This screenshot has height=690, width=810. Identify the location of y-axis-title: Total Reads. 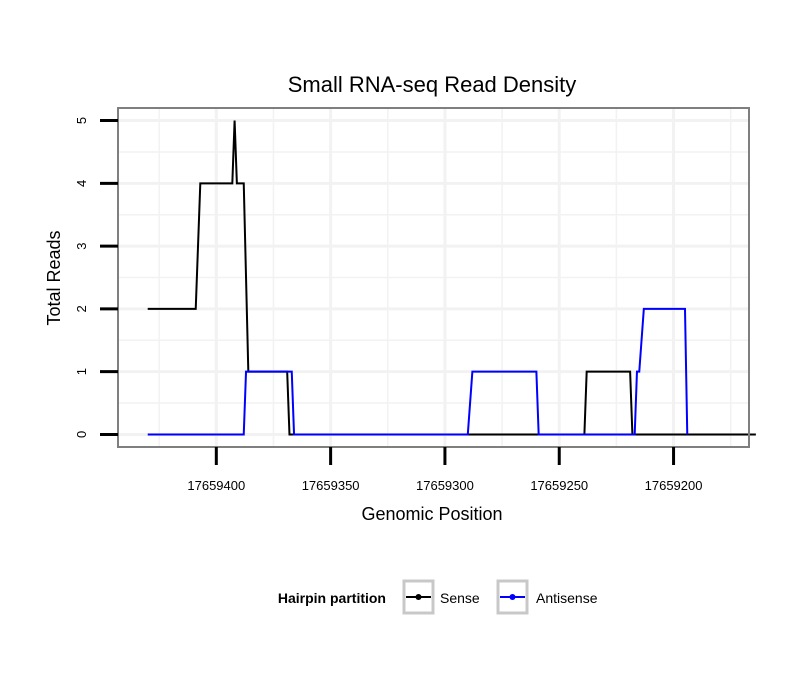
(54, 277).